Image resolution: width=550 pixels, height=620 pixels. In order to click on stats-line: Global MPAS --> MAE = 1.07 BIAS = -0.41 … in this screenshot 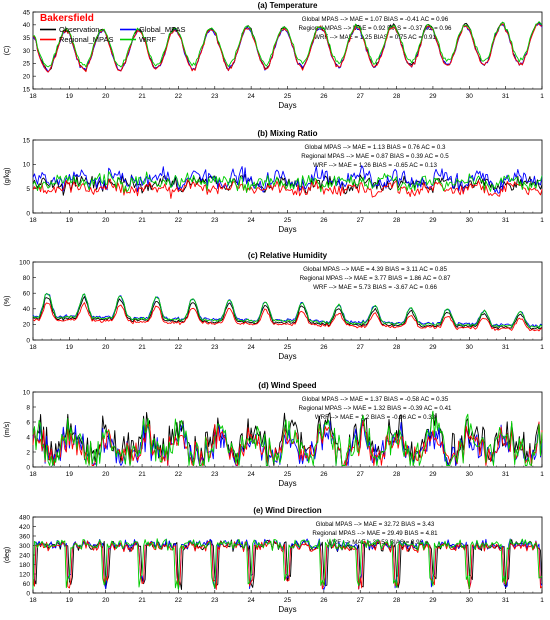, I will do `click(375, 19)`.